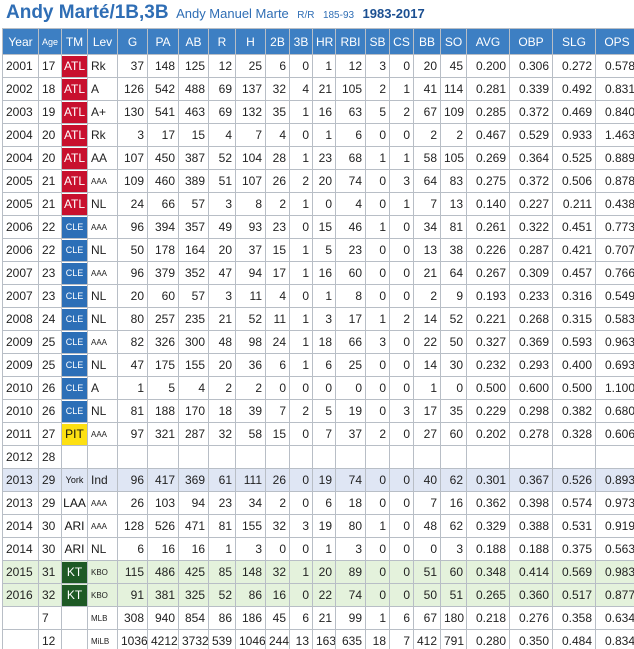  What do you see at coordinates (163, 639) in the screenshot?
I see `stat-cell: 4212` at bounding box center [163, 639].